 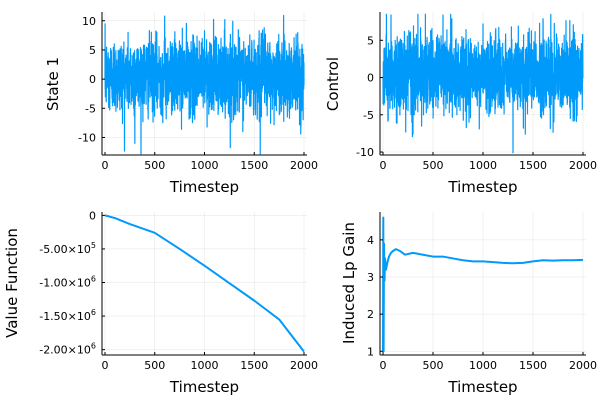 What do you see at coordinates (333, 84) in the screenshot?
I see `y-axis-title: Control` at bounding box center [333, 84].